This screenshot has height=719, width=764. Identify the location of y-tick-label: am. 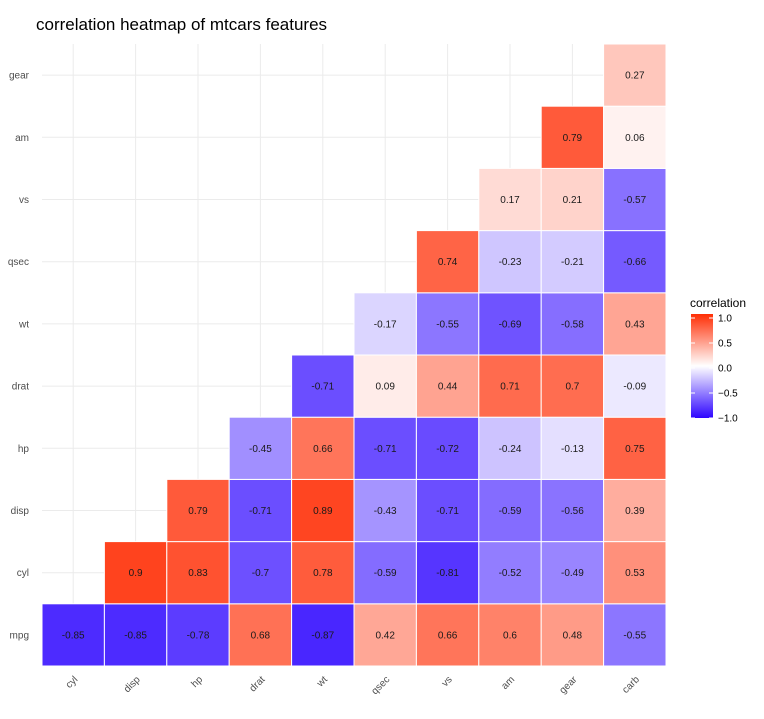
(22, 138).